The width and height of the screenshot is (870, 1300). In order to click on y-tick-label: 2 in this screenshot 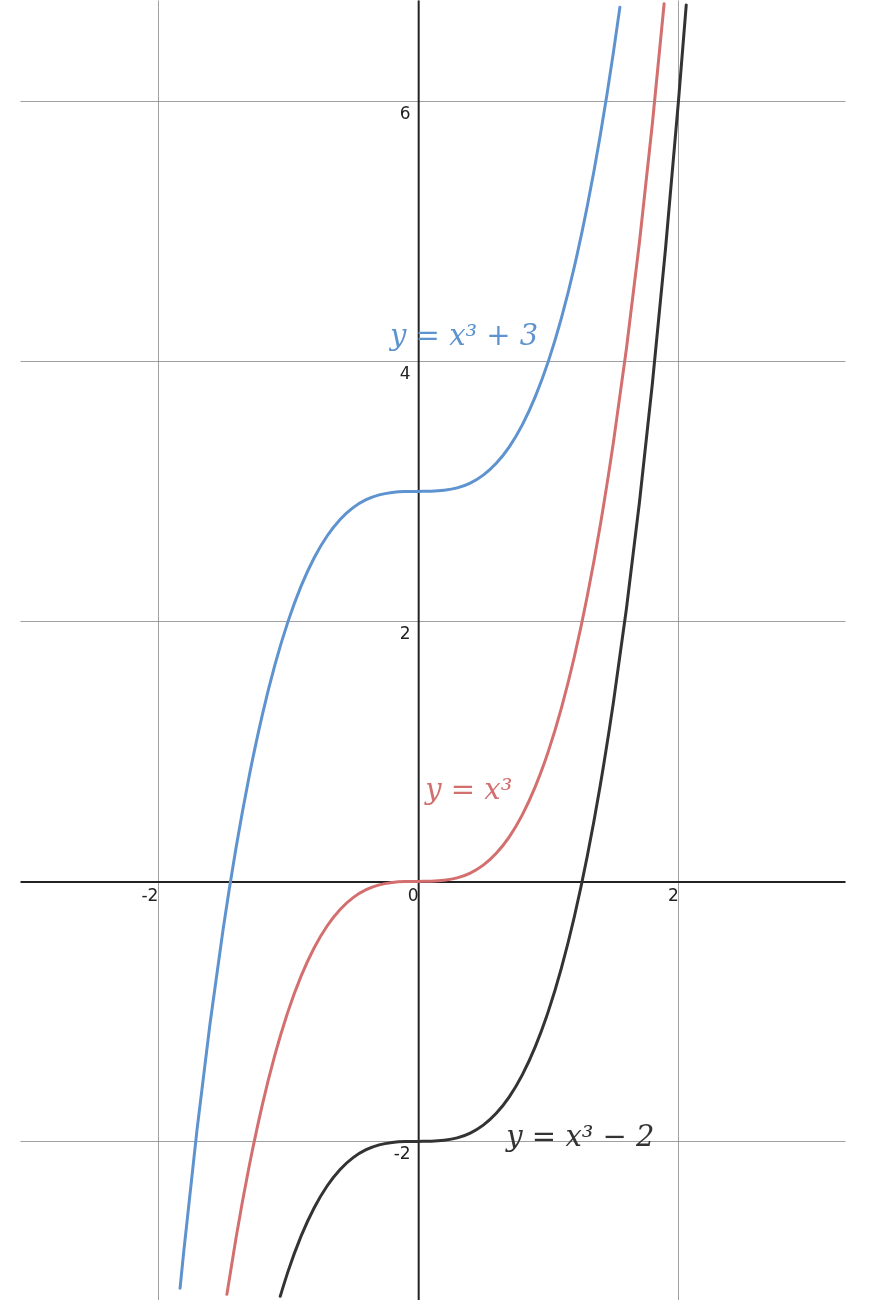, I will do `click(405, 632)`.